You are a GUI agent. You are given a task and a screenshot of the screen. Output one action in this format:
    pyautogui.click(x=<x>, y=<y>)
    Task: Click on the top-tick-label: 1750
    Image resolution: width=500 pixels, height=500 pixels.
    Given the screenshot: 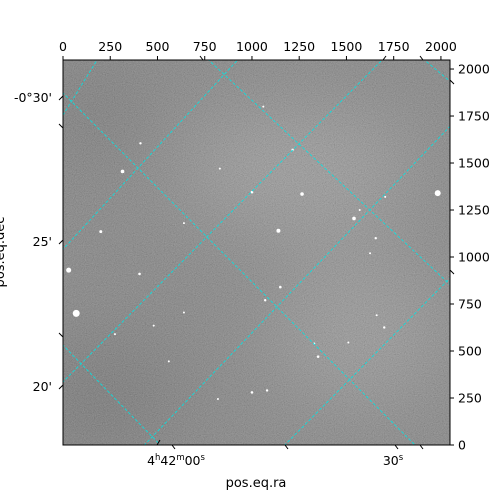 What is the action you would take?
    pyautogui.click(x=394, y=46)
    